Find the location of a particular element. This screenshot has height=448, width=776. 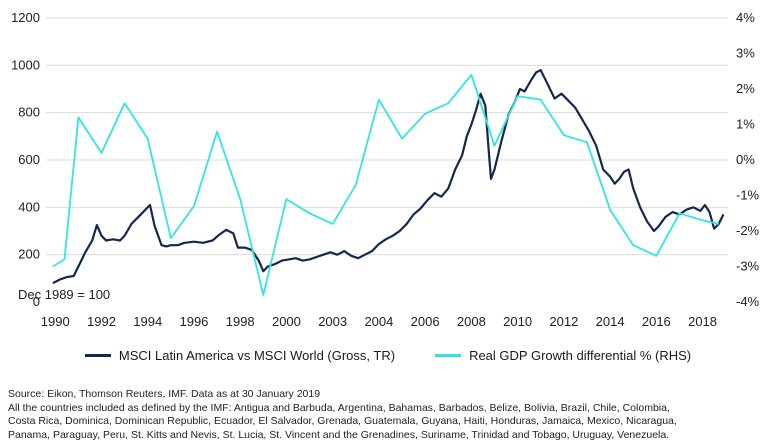

legend-item-gdp: Real GDP Growth differential % (RHS) is located at coordinates (563, 355).